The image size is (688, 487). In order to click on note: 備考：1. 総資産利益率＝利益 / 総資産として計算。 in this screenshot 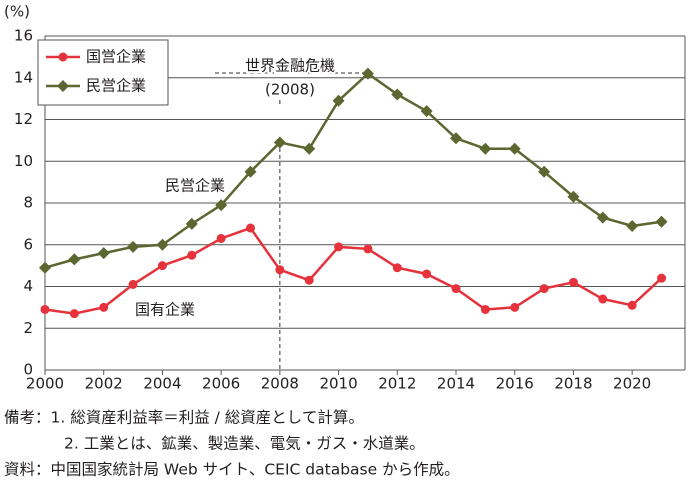, I will do `click(184, 417)`.